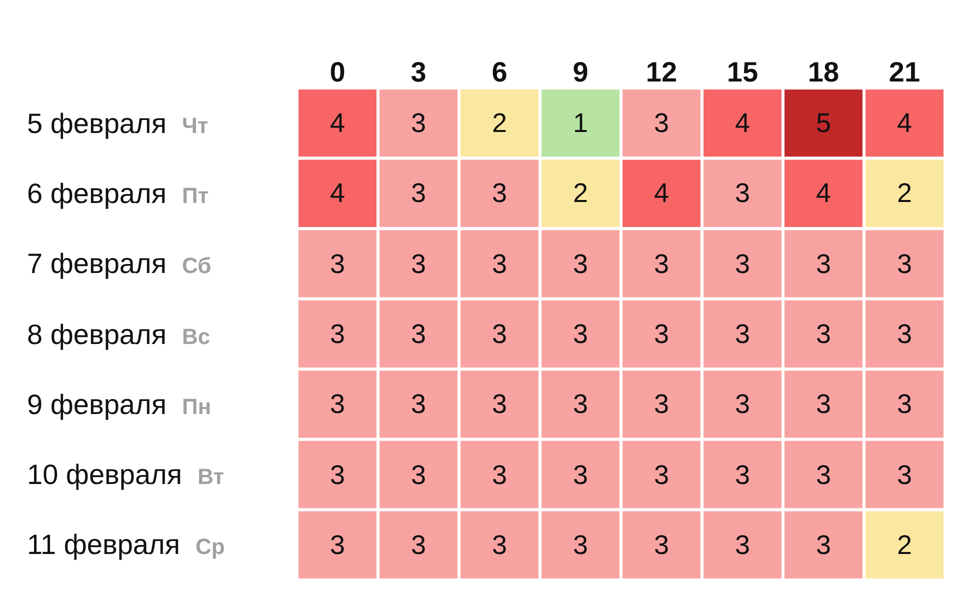  Describe the element at coordinates (104, 474) in the screenshot. I see `y-tick-label: 10 февраля` at that location.